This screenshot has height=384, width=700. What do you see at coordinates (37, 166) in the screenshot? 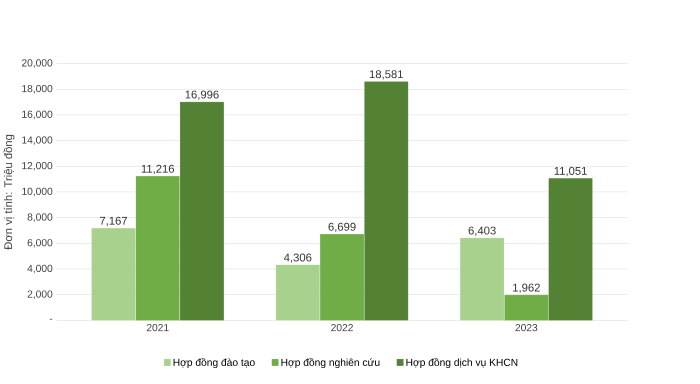
I see `y-tick-label: 12,000` at bounding box center [37, 166].